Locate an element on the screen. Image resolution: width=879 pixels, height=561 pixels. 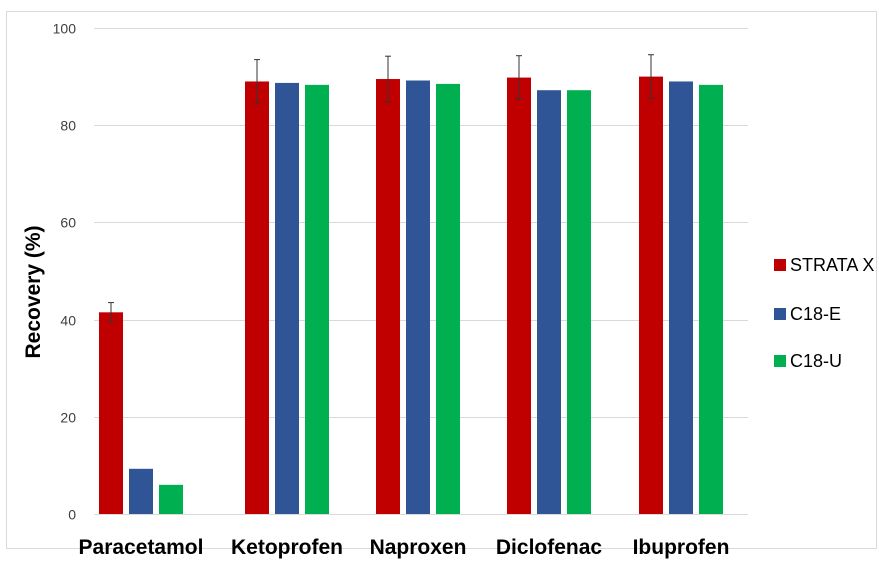
x-tick-label: Naproxen is located at coordinates (418, 547).